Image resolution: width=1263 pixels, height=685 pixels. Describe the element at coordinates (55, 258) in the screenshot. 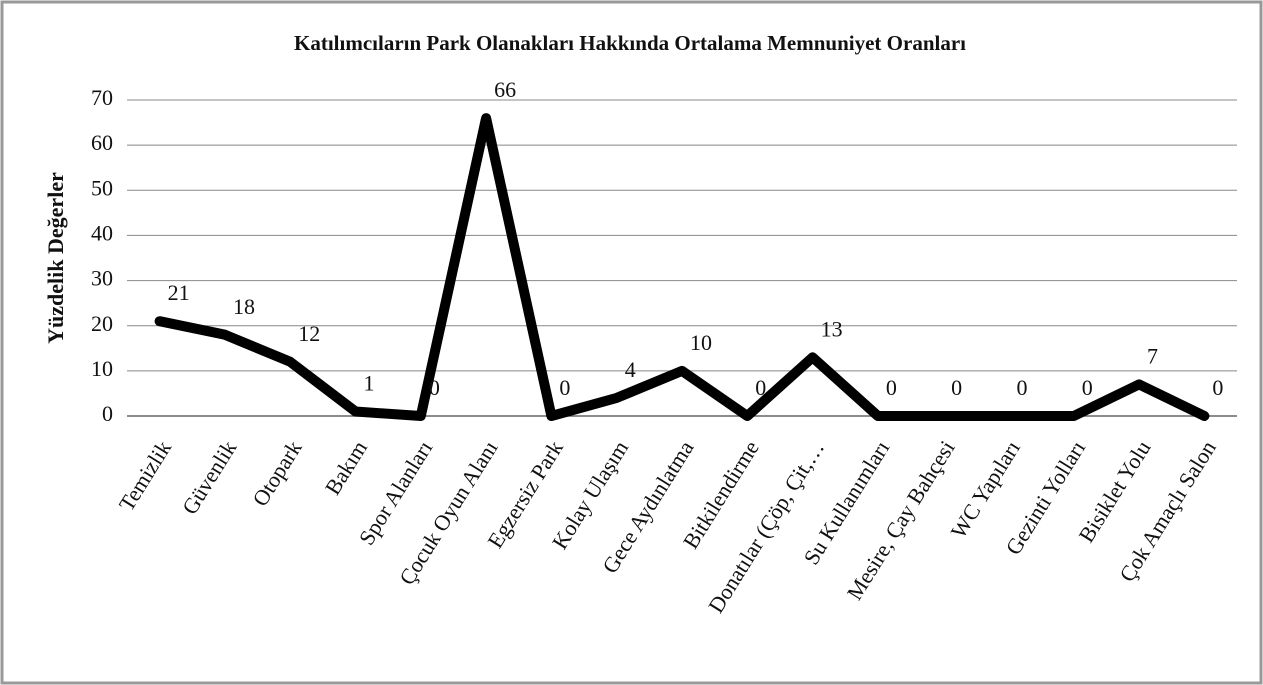

I see `y-axis-label: Yüzdelik Değerler` at that location.